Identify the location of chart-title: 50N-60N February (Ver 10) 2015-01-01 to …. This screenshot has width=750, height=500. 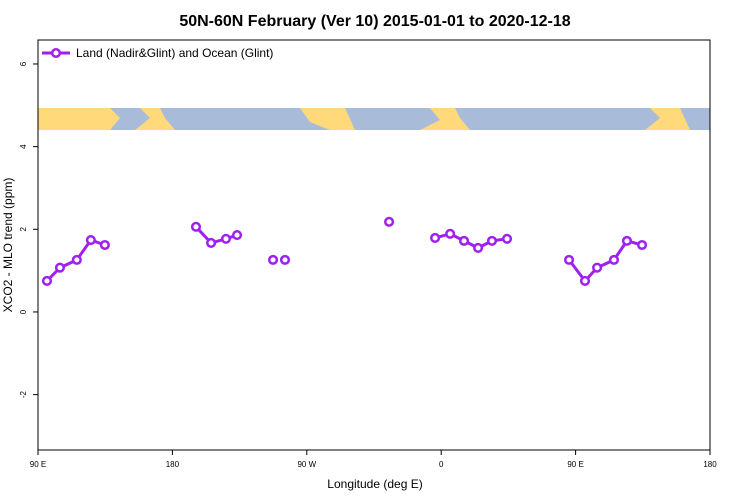
(374, 21).